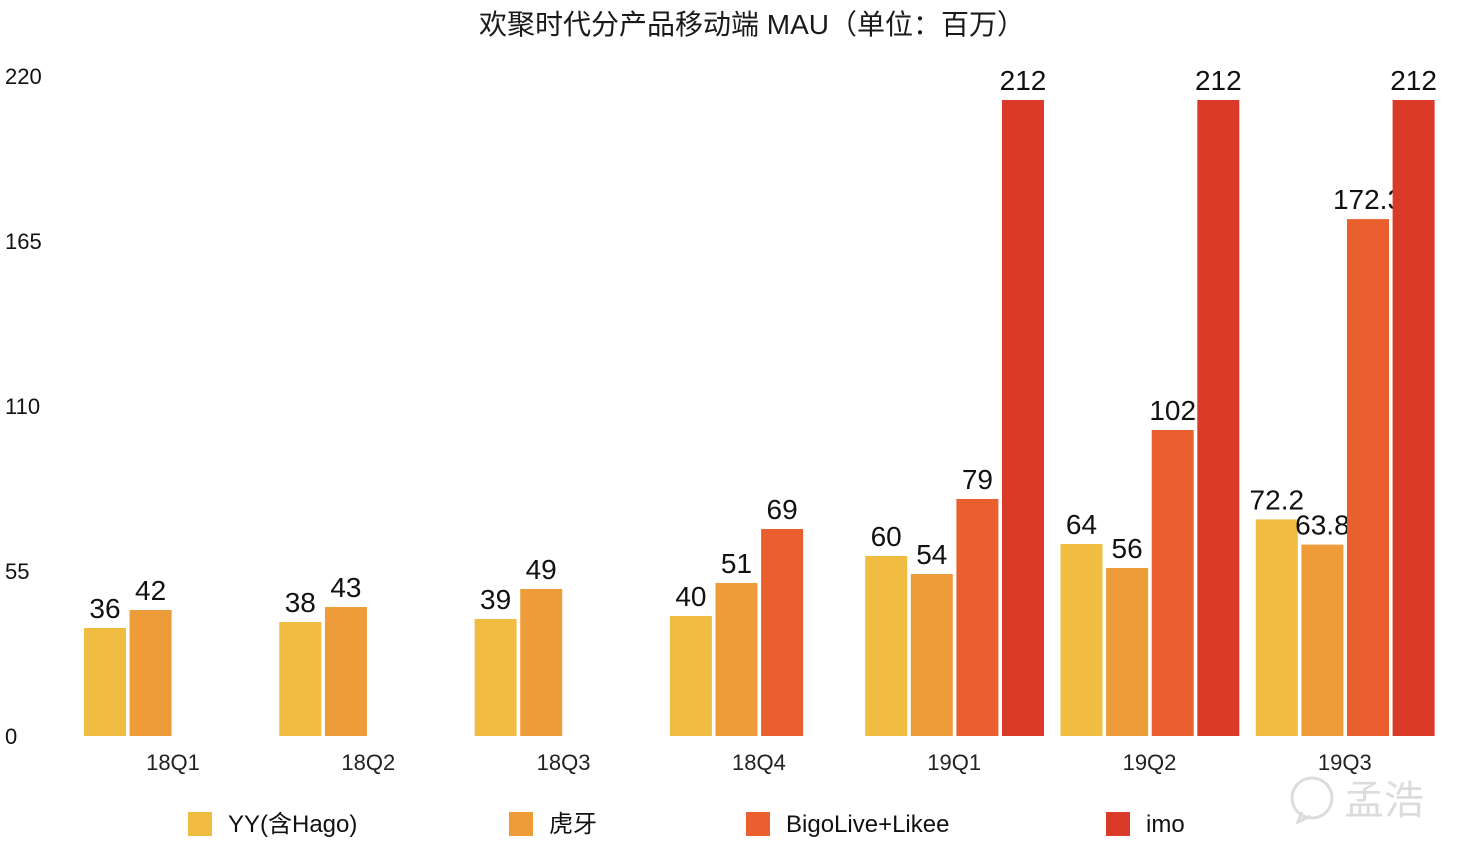 Image resolution: width=1460 pixels, height=854 pixels. What do you see at coordinates (495, 599) in the screenshot?
I see `data-label: 39` at bounding box center [495, 599].